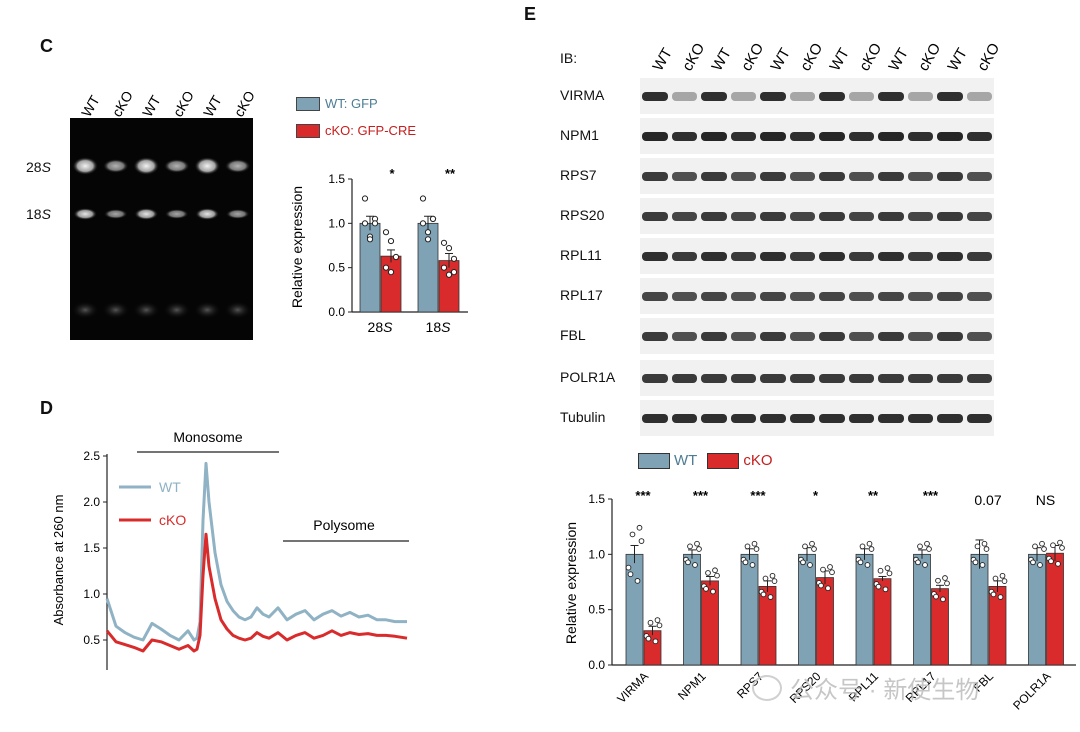 The image size is (1080, 732). What do you see at coordinates (244, 106) in the screenshot?
I see `gel-lane-label: cKO` at bounding box center [244, 106].